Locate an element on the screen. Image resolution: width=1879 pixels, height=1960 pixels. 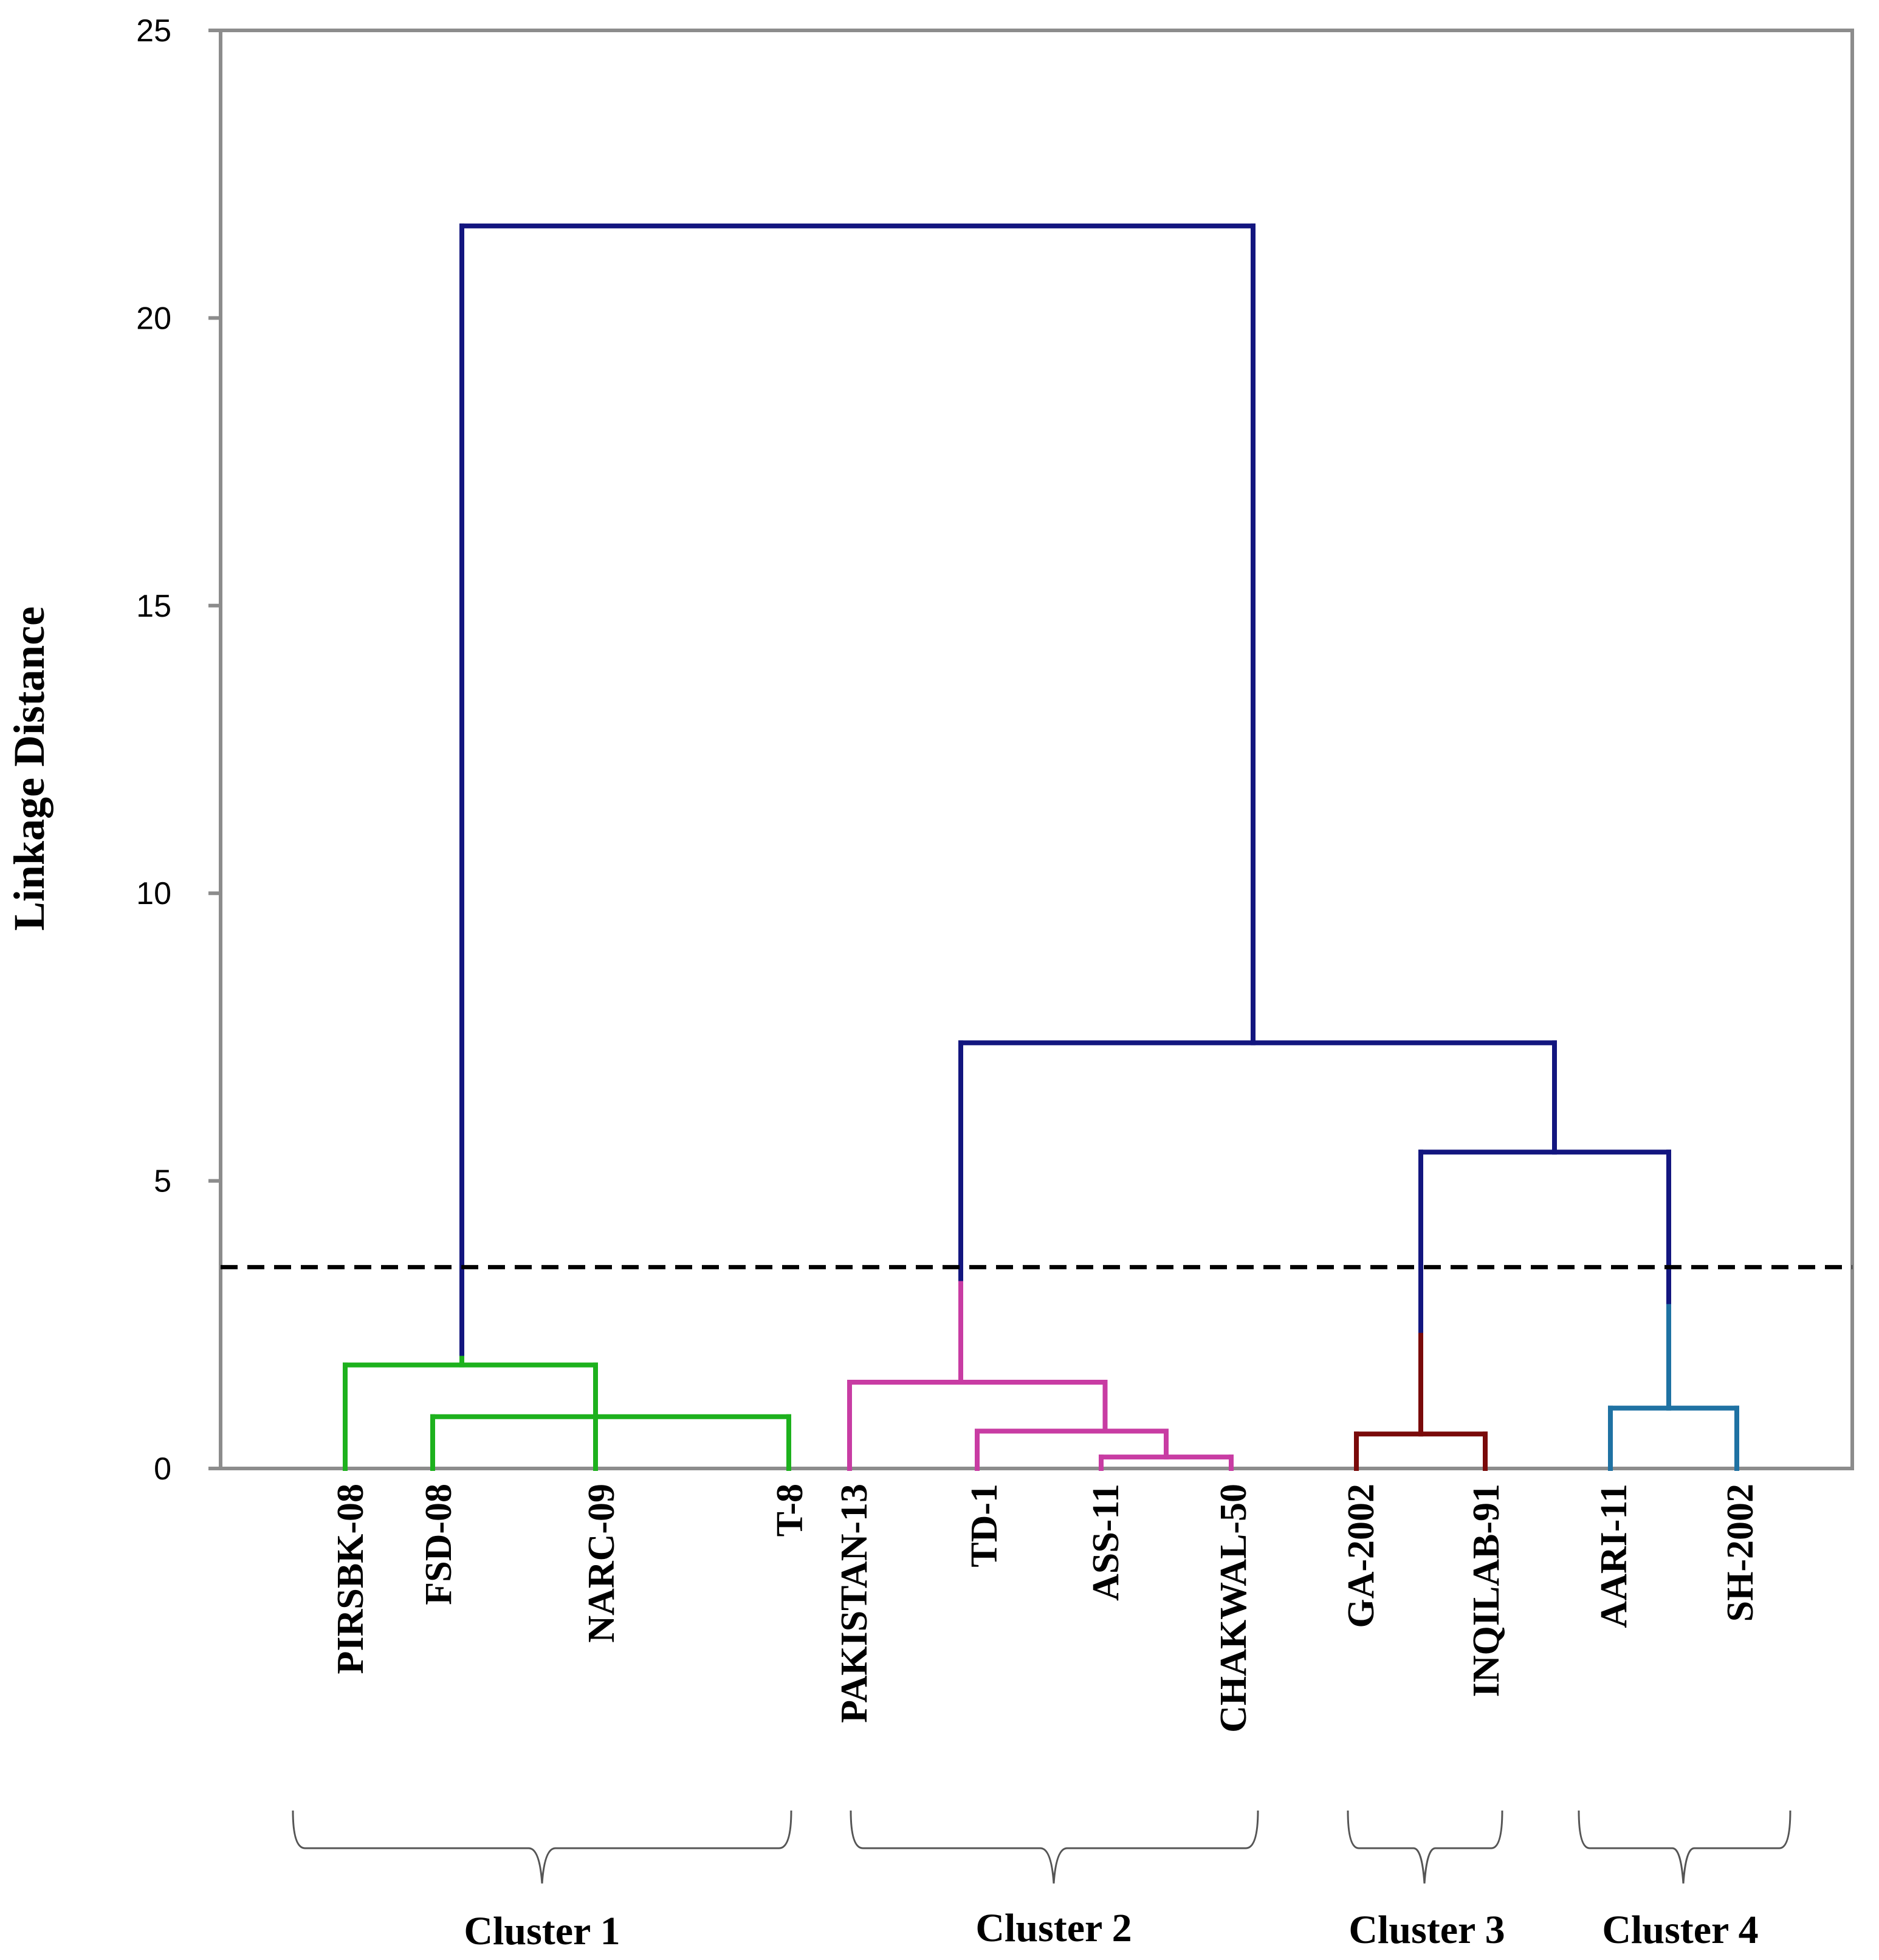
leaf-label-narc-09: NARC-09 is located at coordinates (601, 1563).